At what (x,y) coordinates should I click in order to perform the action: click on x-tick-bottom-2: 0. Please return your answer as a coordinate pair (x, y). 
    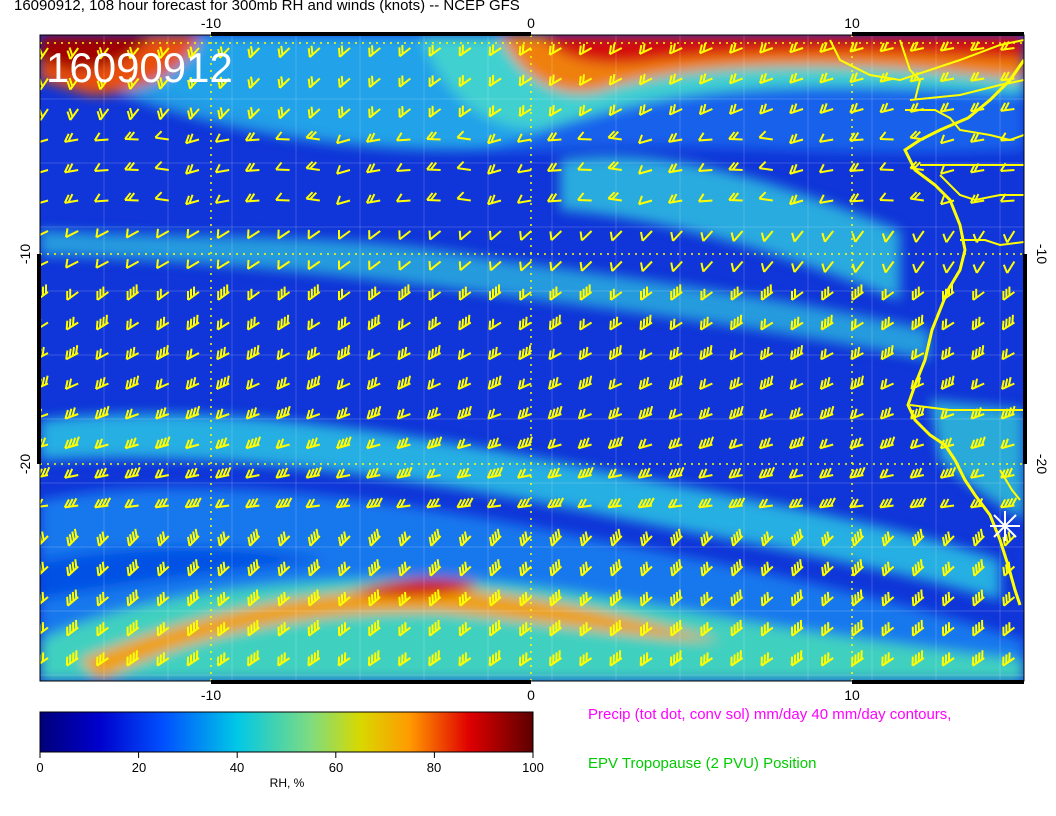
    Looking at the image, I should click on (531, 695).